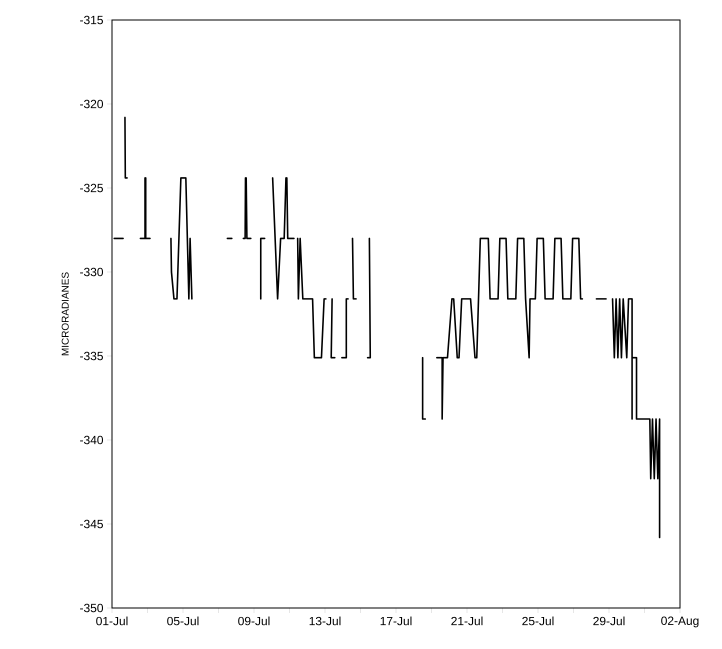  I want to click on y-tick-label: -340, so click(92, 440).